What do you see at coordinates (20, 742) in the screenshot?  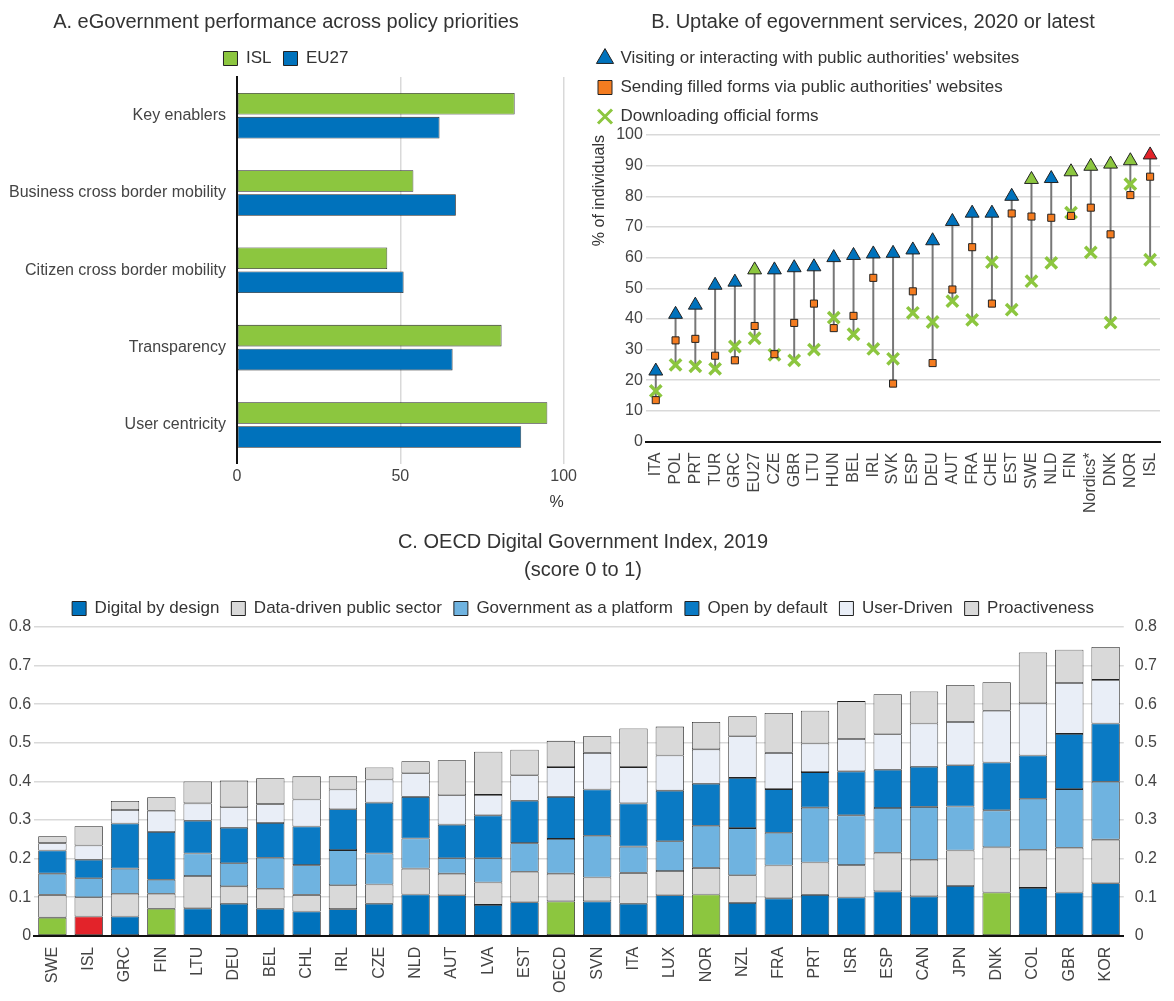 I see `y-tick-label: 0.5` at bounding box center [20, 742].